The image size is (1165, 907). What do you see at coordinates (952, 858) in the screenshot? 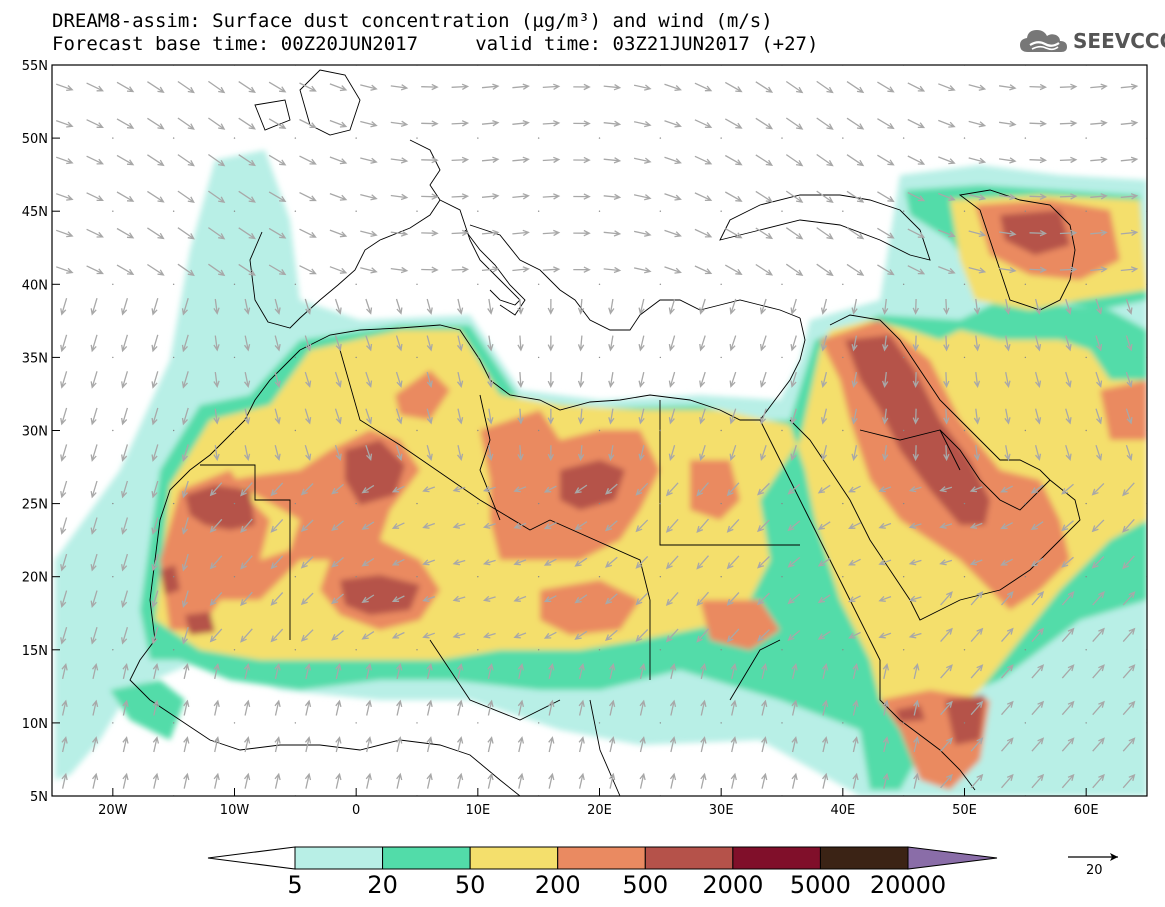
I see `colorbar-over-triangle` at bounding box center [952, 858].